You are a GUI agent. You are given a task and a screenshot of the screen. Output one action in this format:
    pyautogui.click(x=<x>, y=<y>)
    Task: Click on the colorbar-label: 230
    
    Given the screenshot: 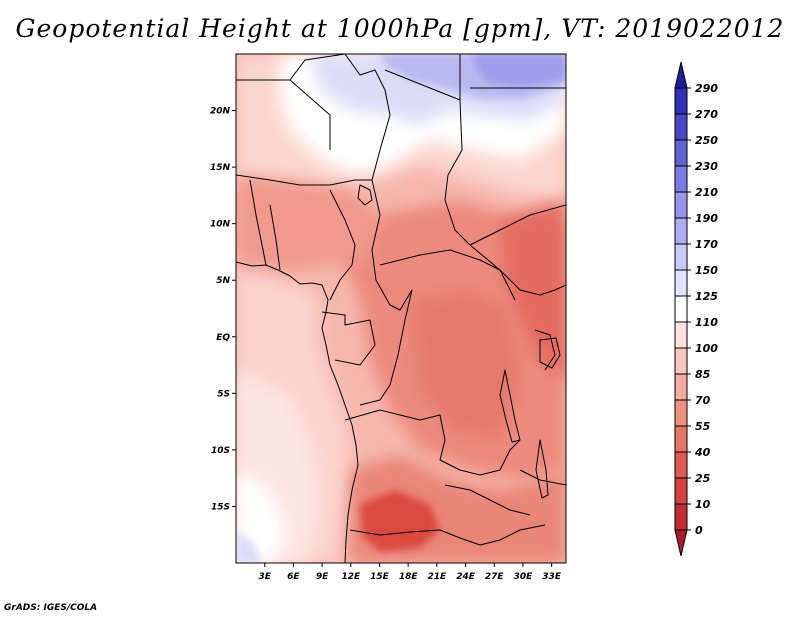 What is the action you would take?
    pyautogui.click(x=706, y=166)
    